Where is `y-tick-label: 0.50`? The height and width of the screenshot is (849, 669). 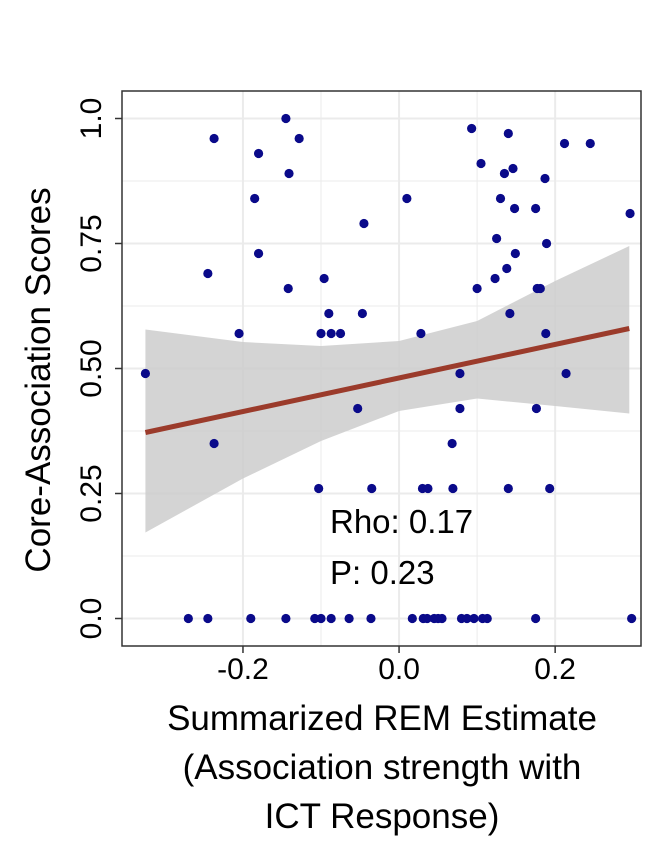 y-tick-label: 0.50 is located at coordinates (91, 368).